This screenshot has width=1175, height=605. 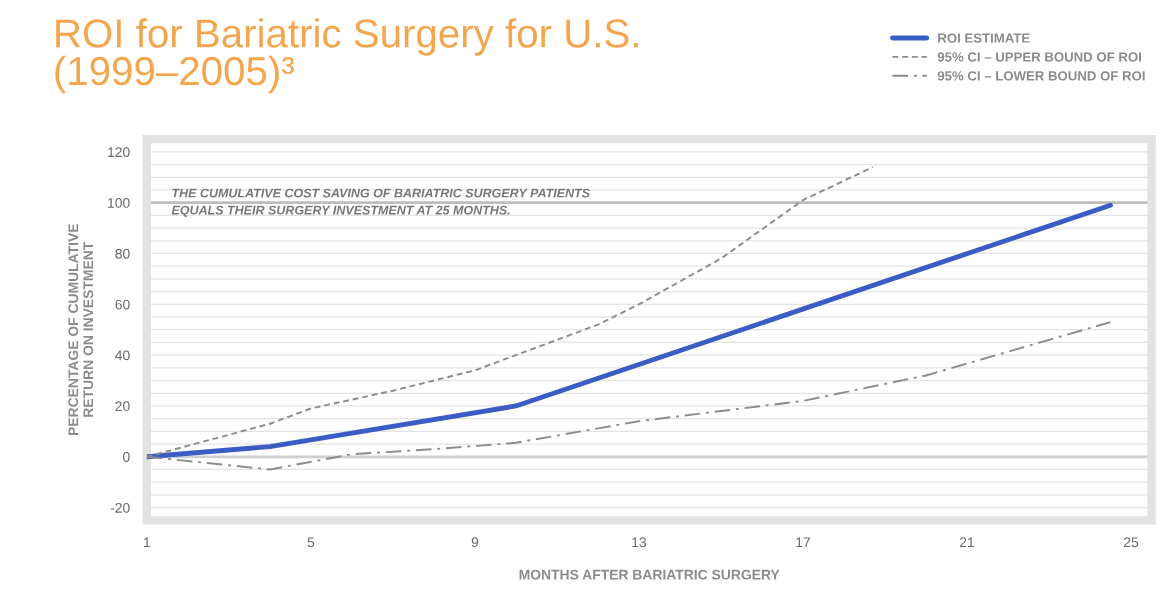 I want to click on x-tick-label: 13, so click(x=639, y=542).